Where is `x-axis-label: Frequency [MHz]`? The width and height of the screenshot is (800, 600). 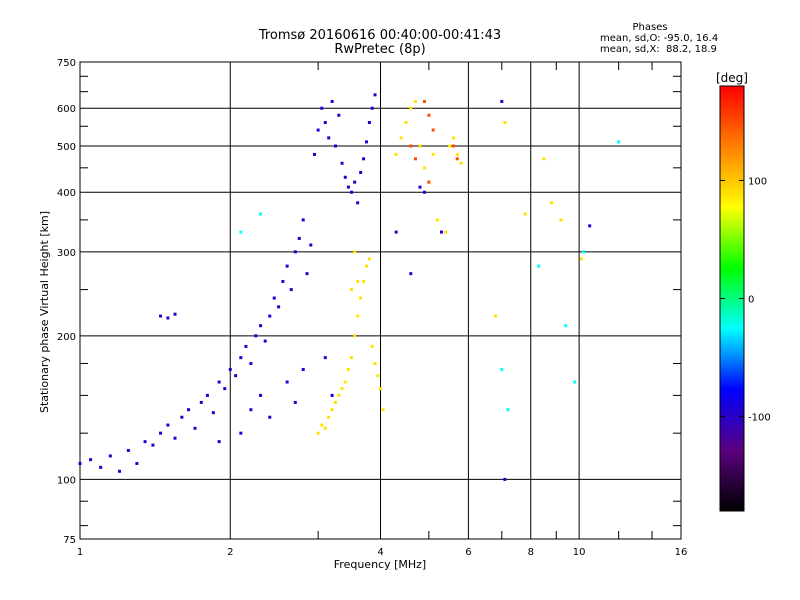 x-axis-label: Frequency [MHz] is located at coordinates (380, 564).